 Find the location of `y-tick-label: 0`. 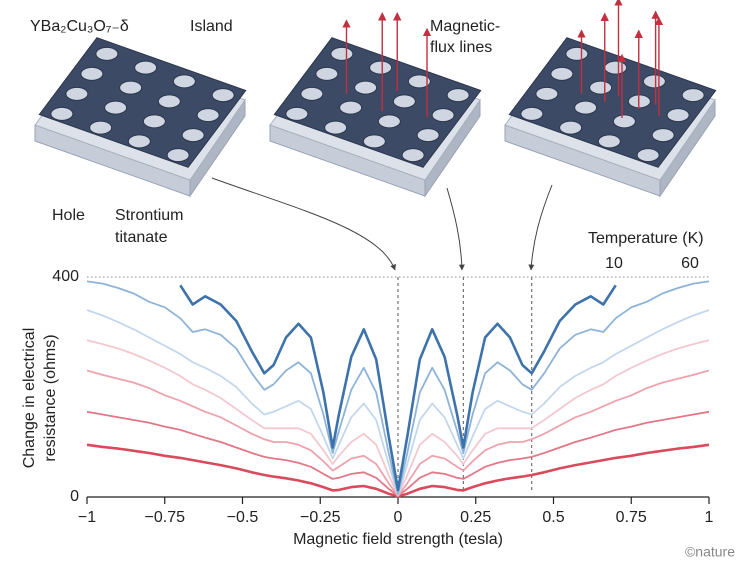

y-tick-label: 0 is located at coordinates (74, 496).